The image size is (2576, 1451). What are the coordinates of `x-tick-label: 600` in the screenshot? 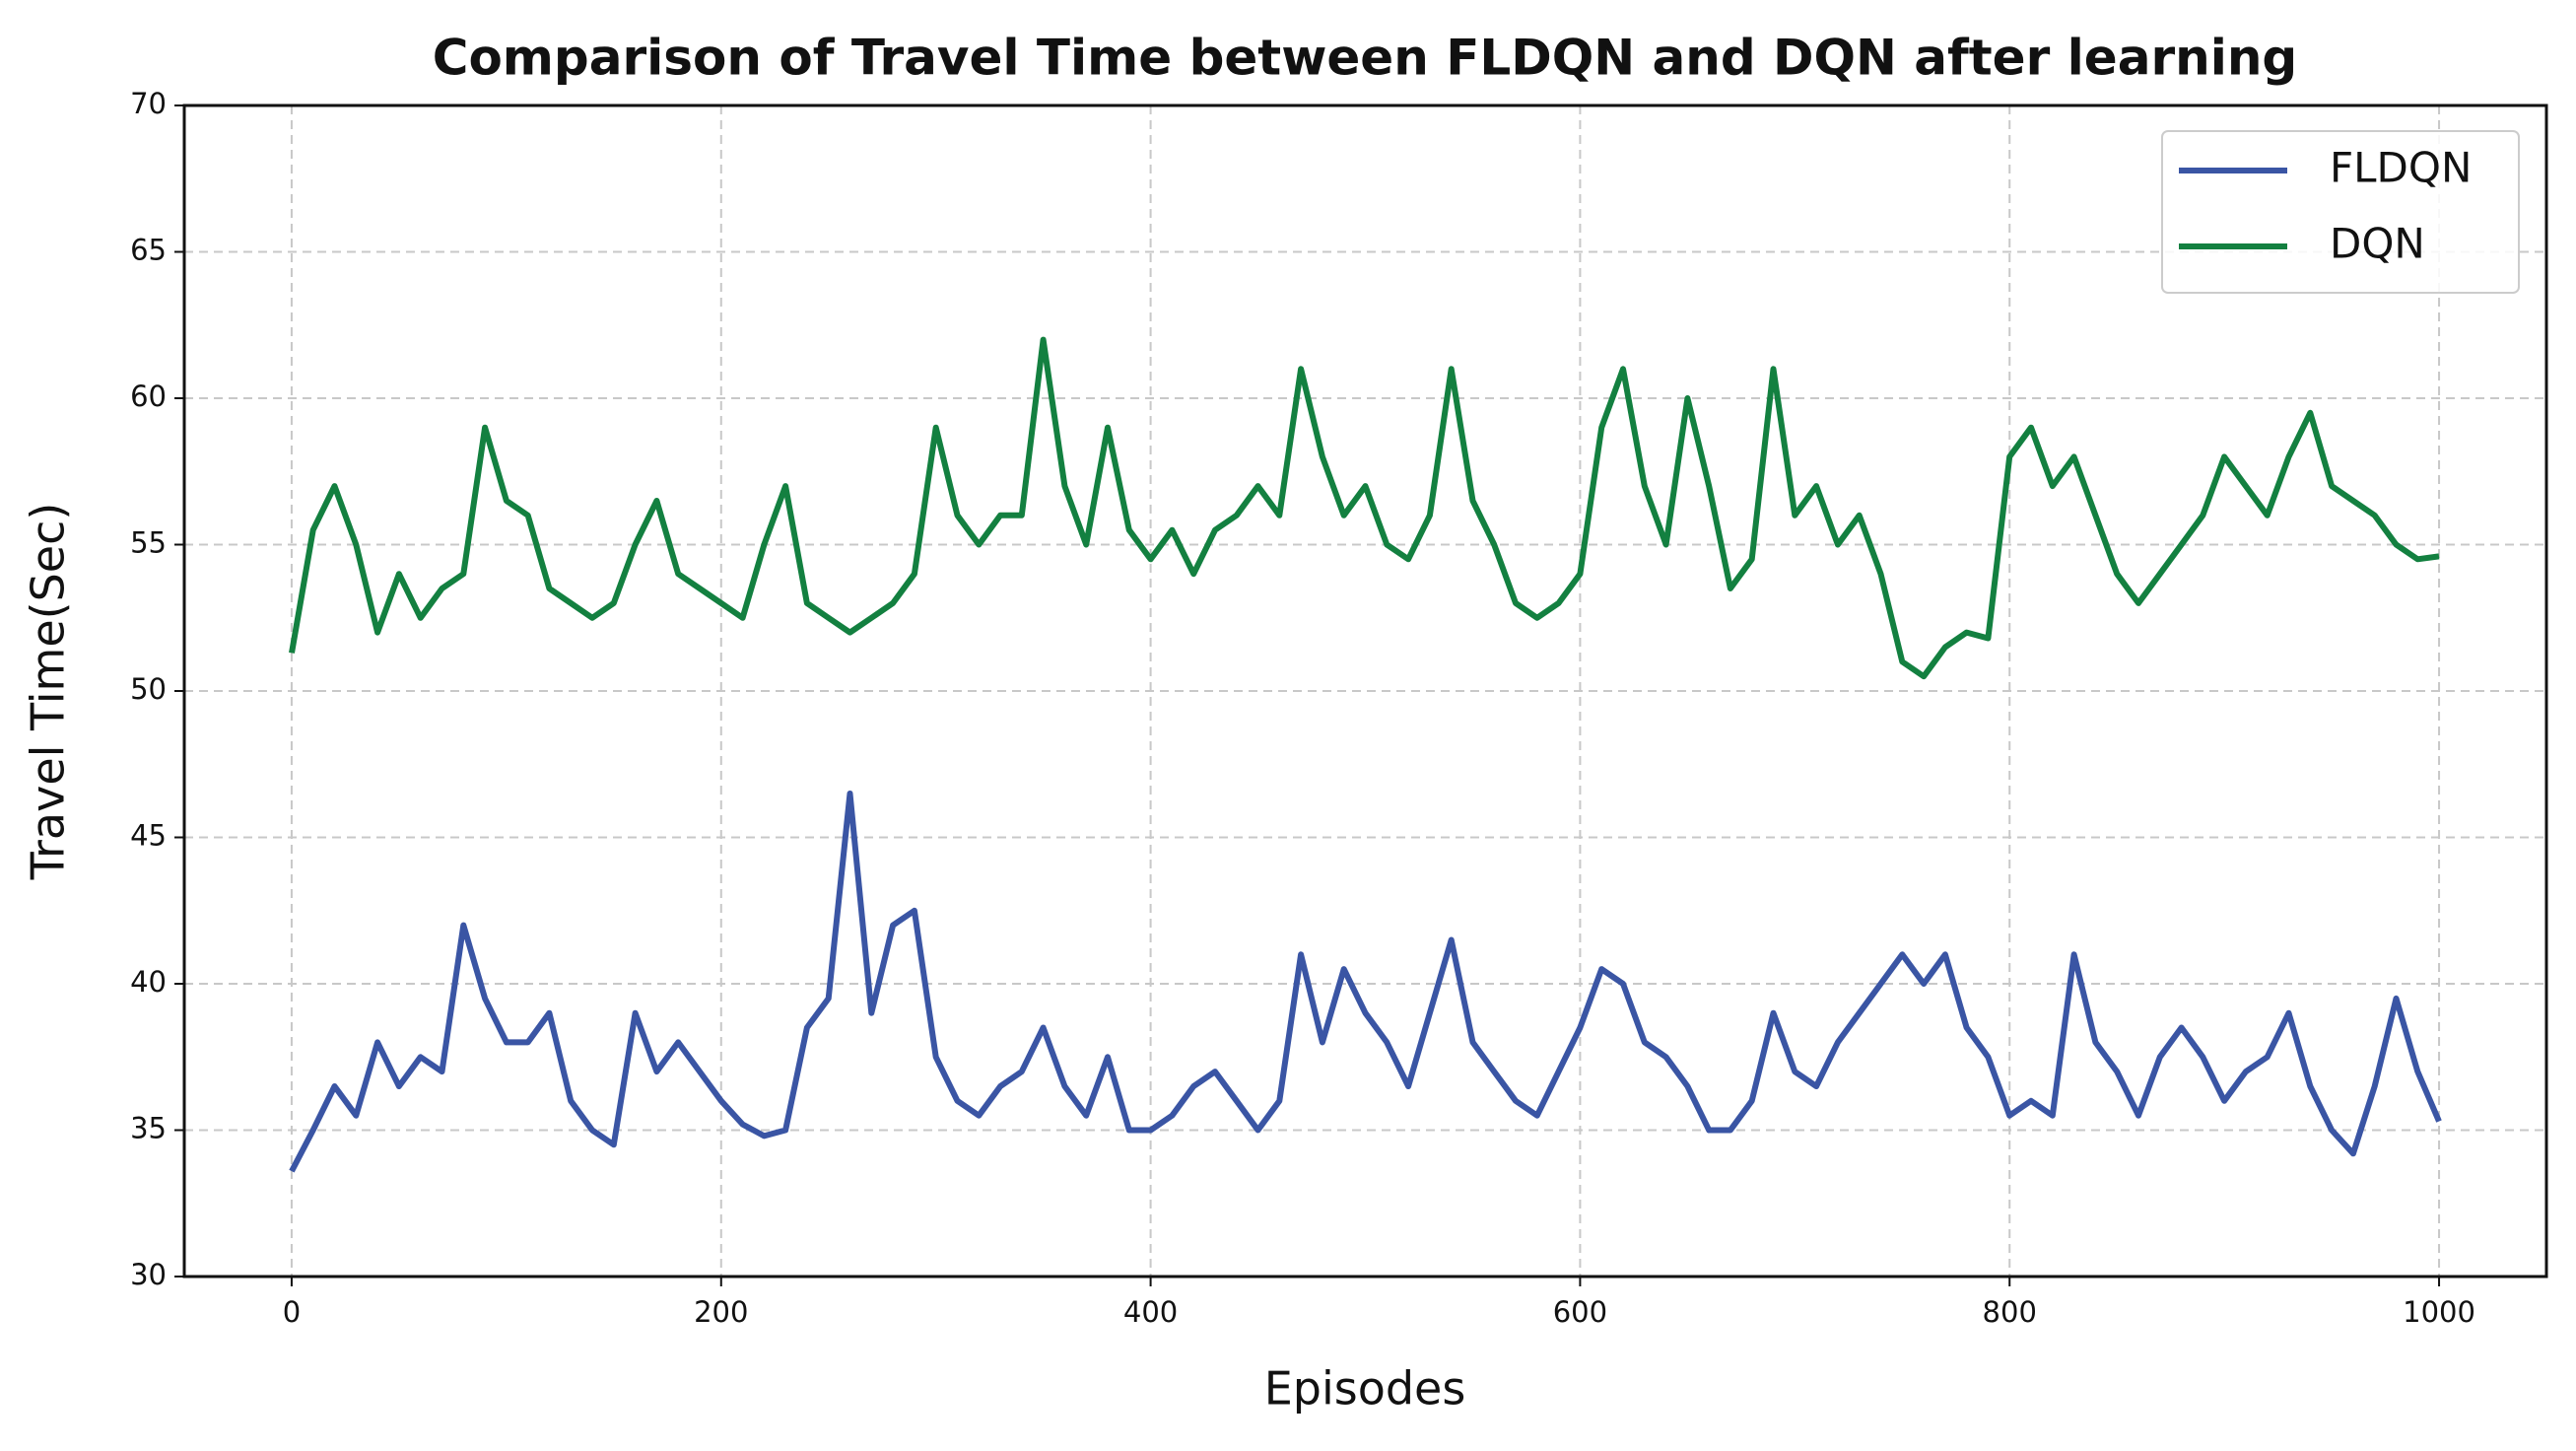 It's located at (1580, 1312).